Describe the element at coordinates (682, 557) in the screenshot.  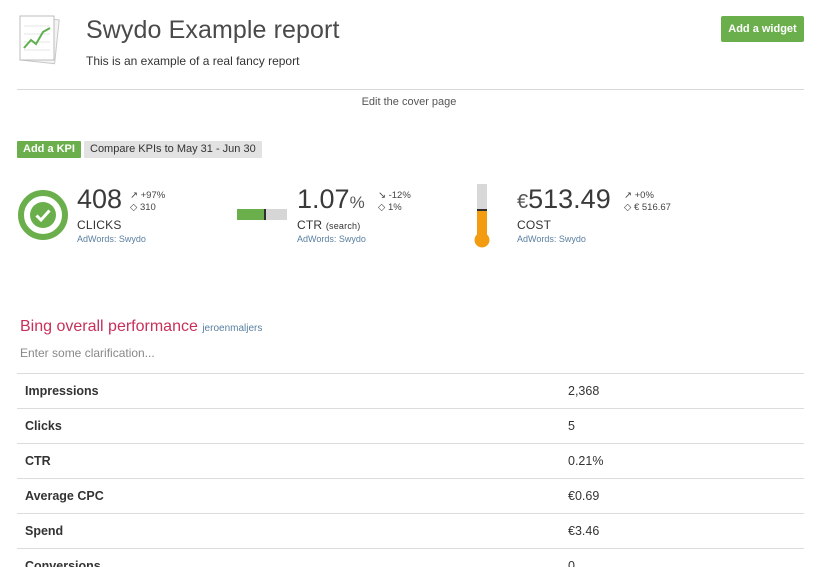
I see `metric-value: 0` at that location.